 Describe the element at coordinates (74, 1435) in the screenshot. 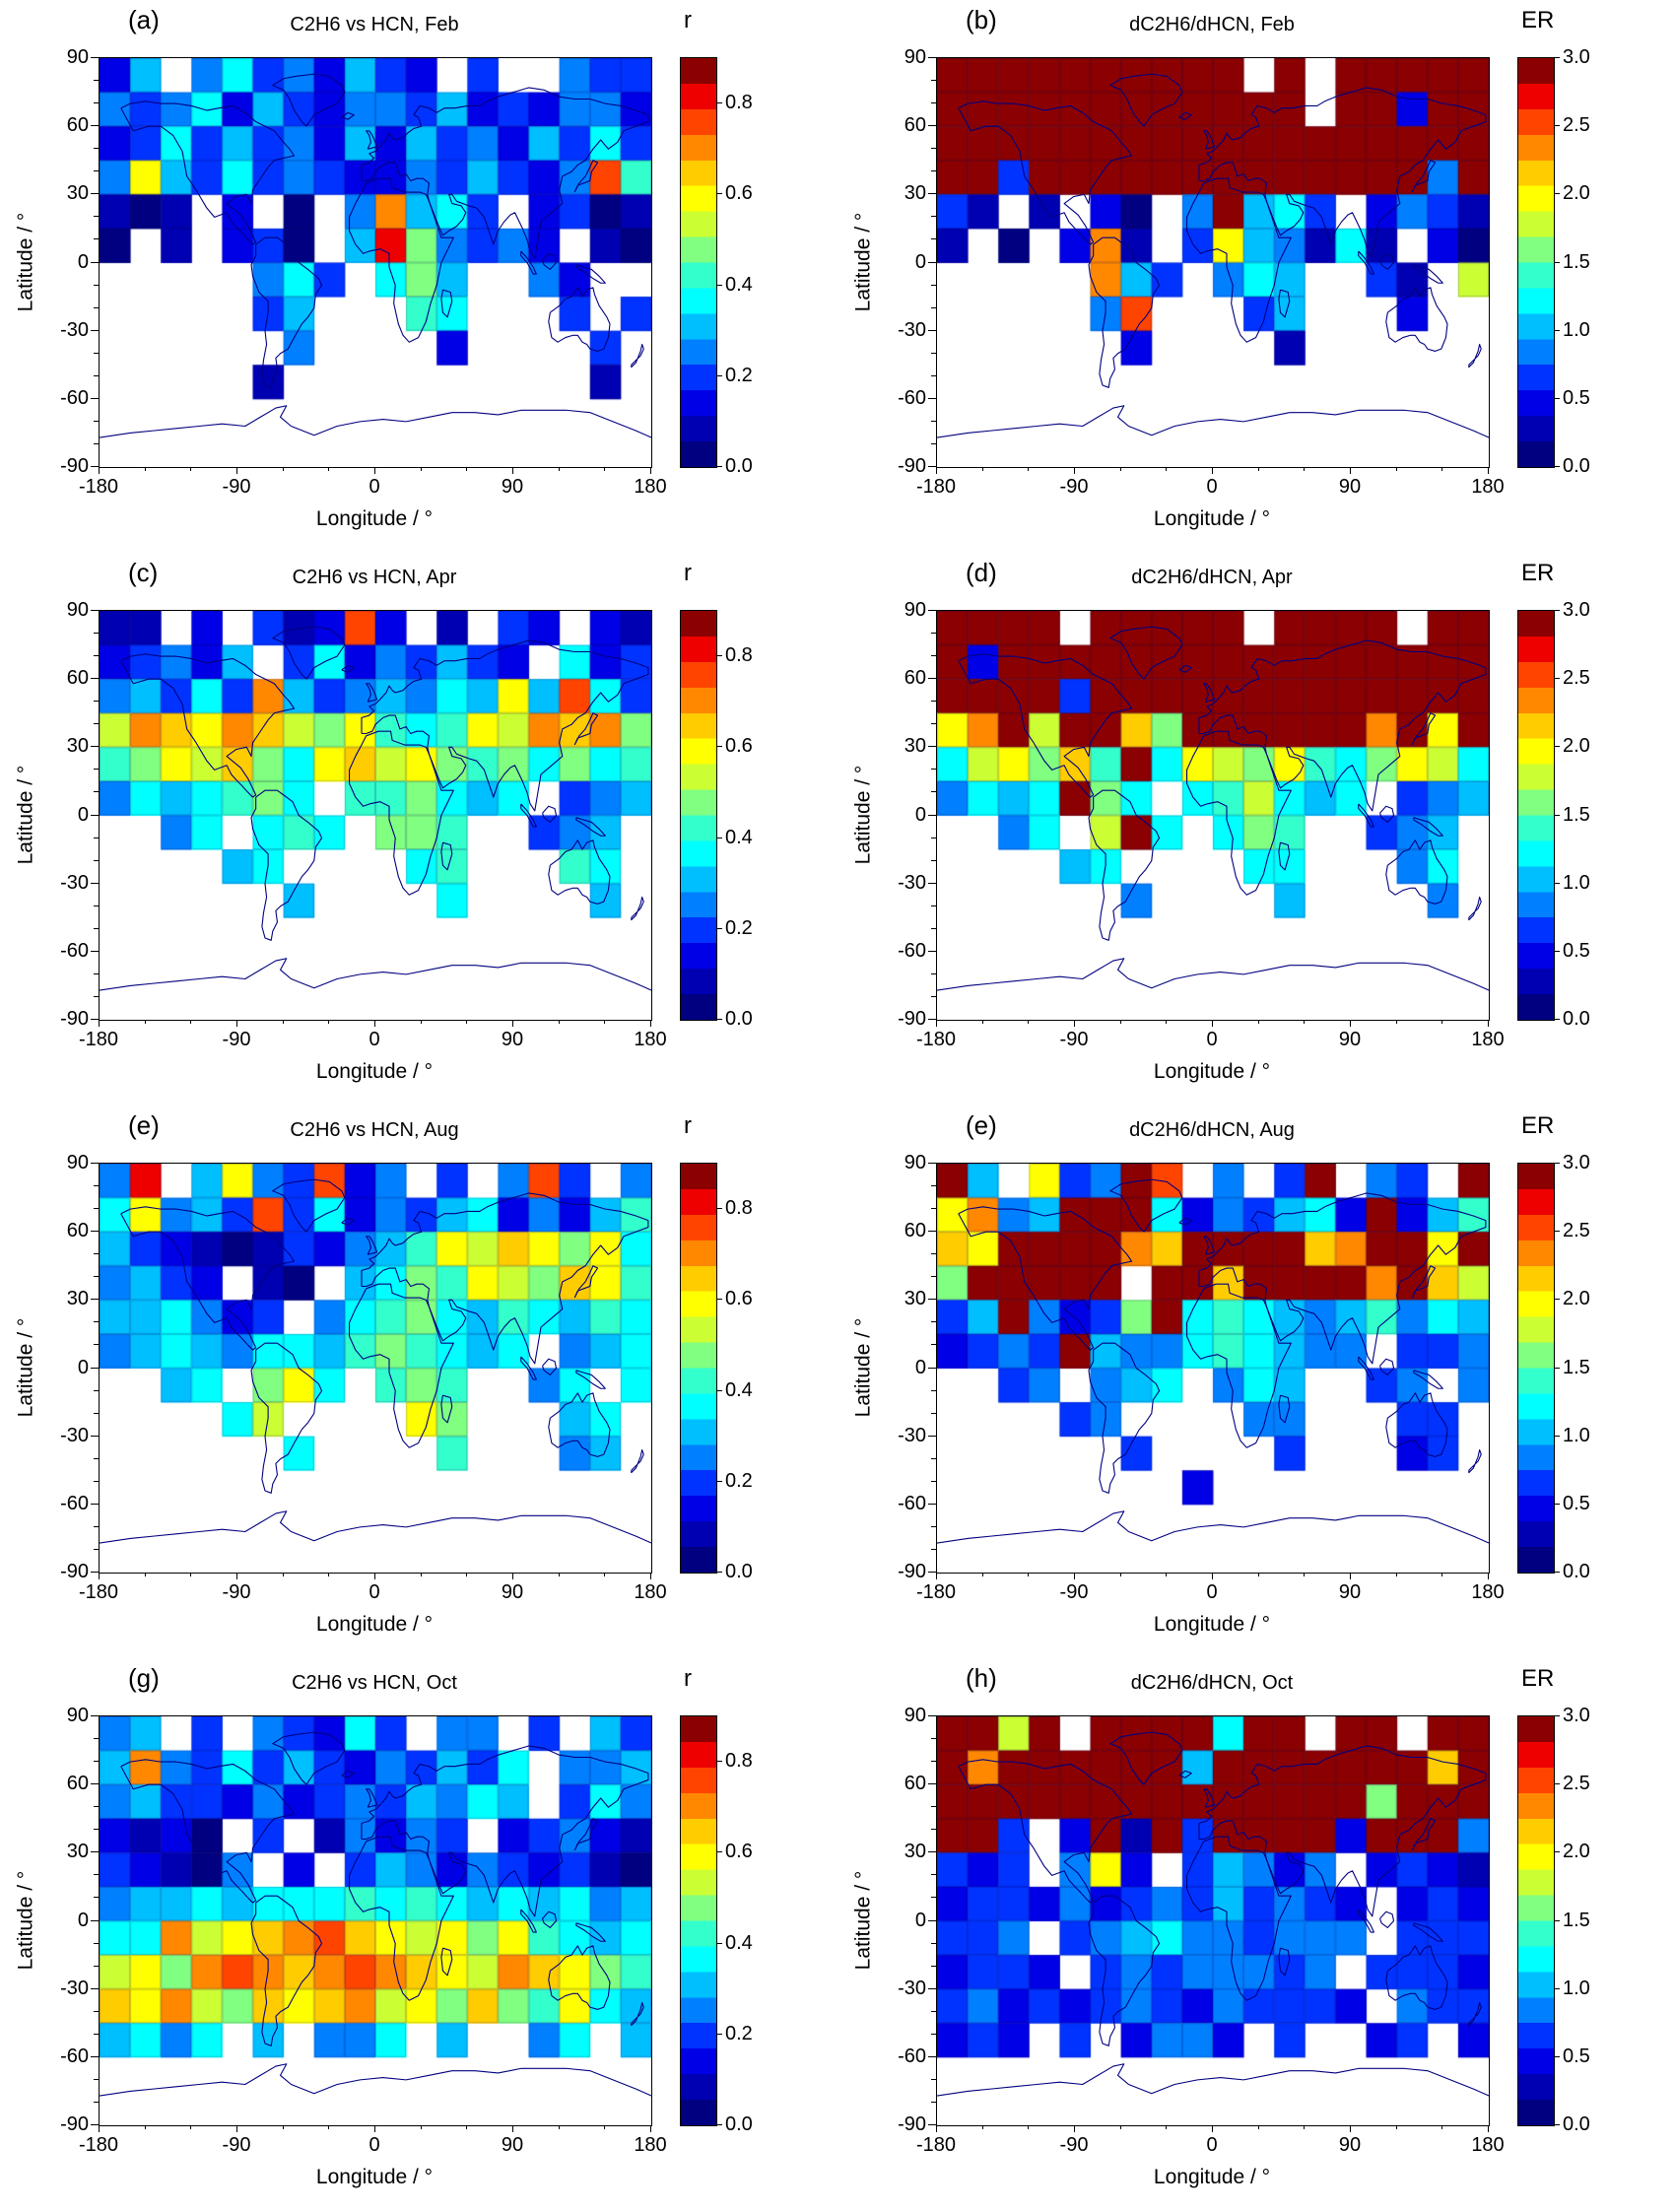

I see `y-axis-tick-label: -30` at that location.